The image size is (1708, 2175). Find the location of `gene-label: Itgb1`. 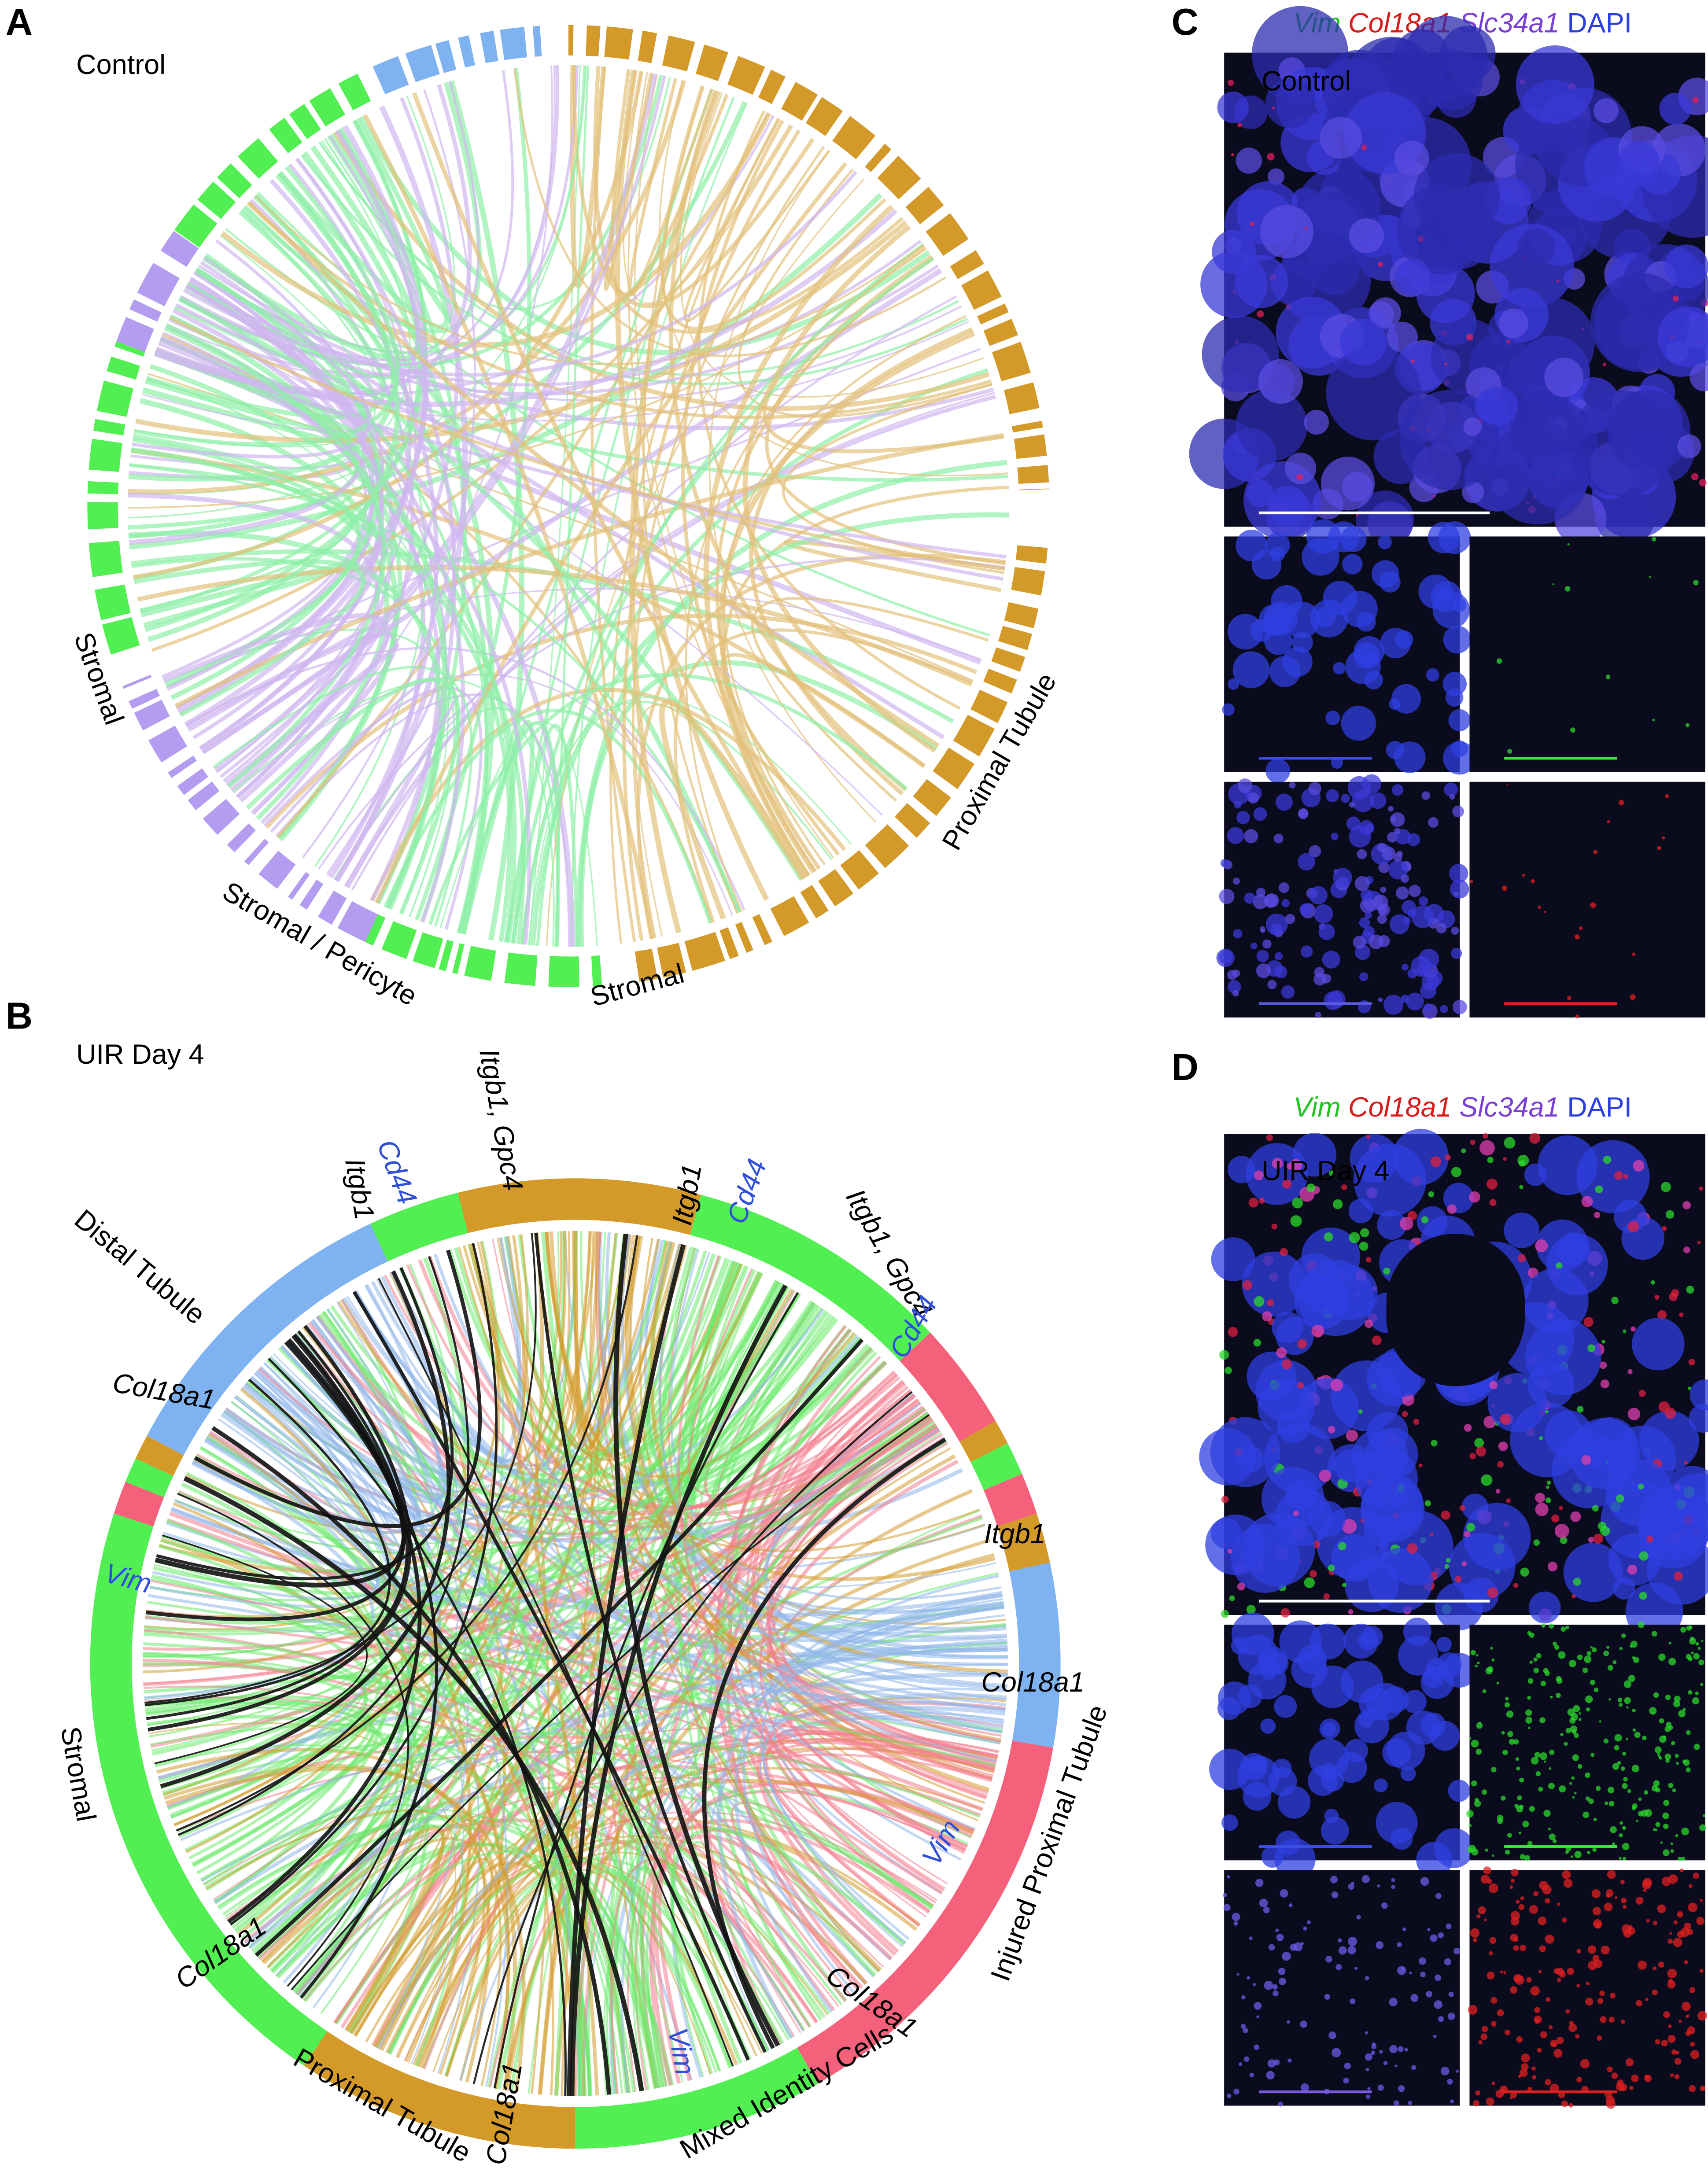

gene-label: Itgb1 is located at coordinates (359, 1189).